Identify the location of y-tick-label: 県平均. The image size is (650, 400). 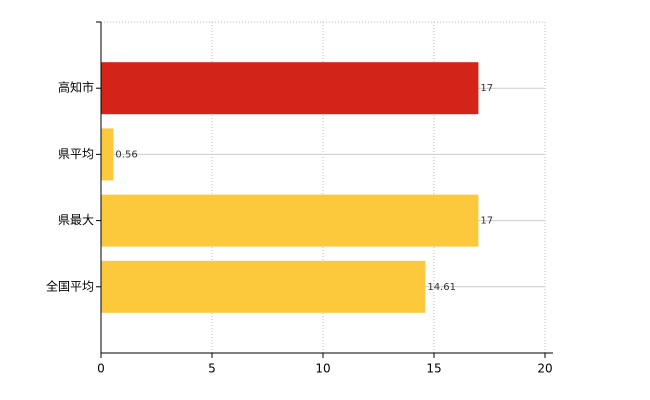
(76, 154).